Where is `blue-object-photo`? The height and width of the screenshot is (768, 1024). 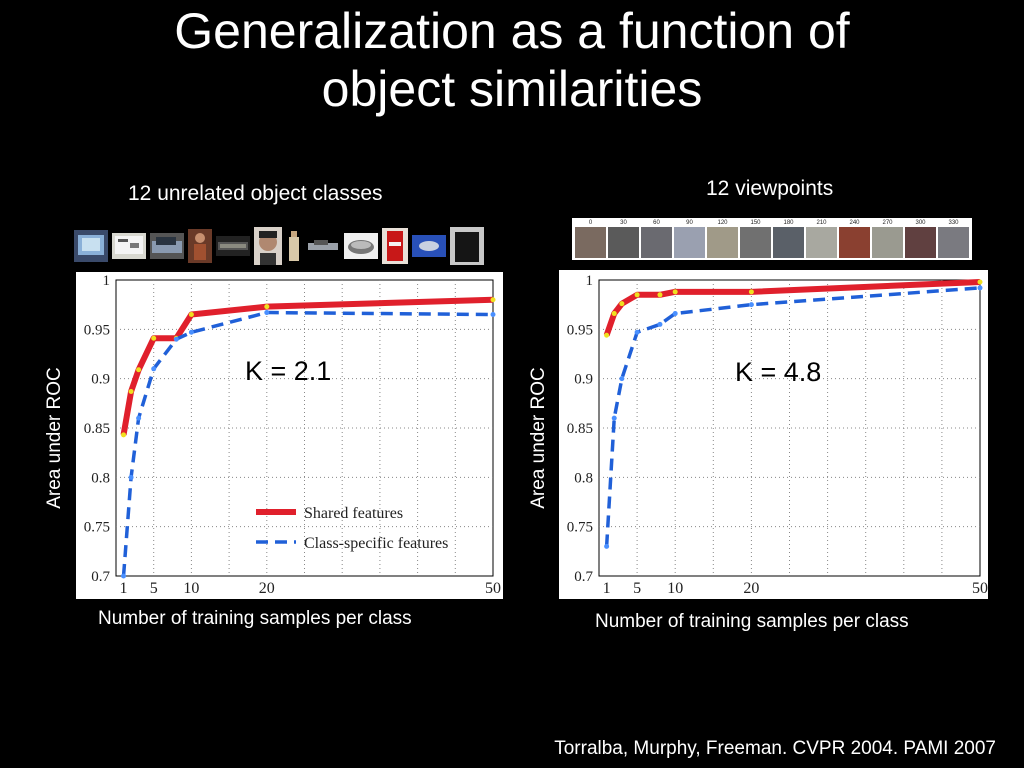
blue-object-photo is located at coordinates (429, 246).